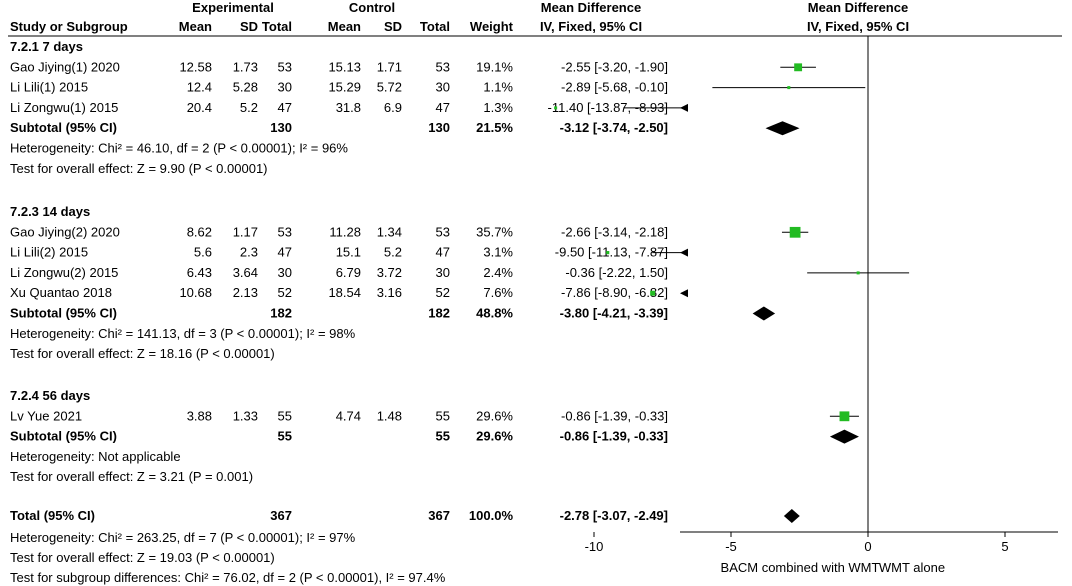 This screenshot has height=586, width=1072. What do you see at coordinates (494, 127) in the screenshot?
I see `subtotal-row-weight: 21.5%` at bounding box center [494, 127].